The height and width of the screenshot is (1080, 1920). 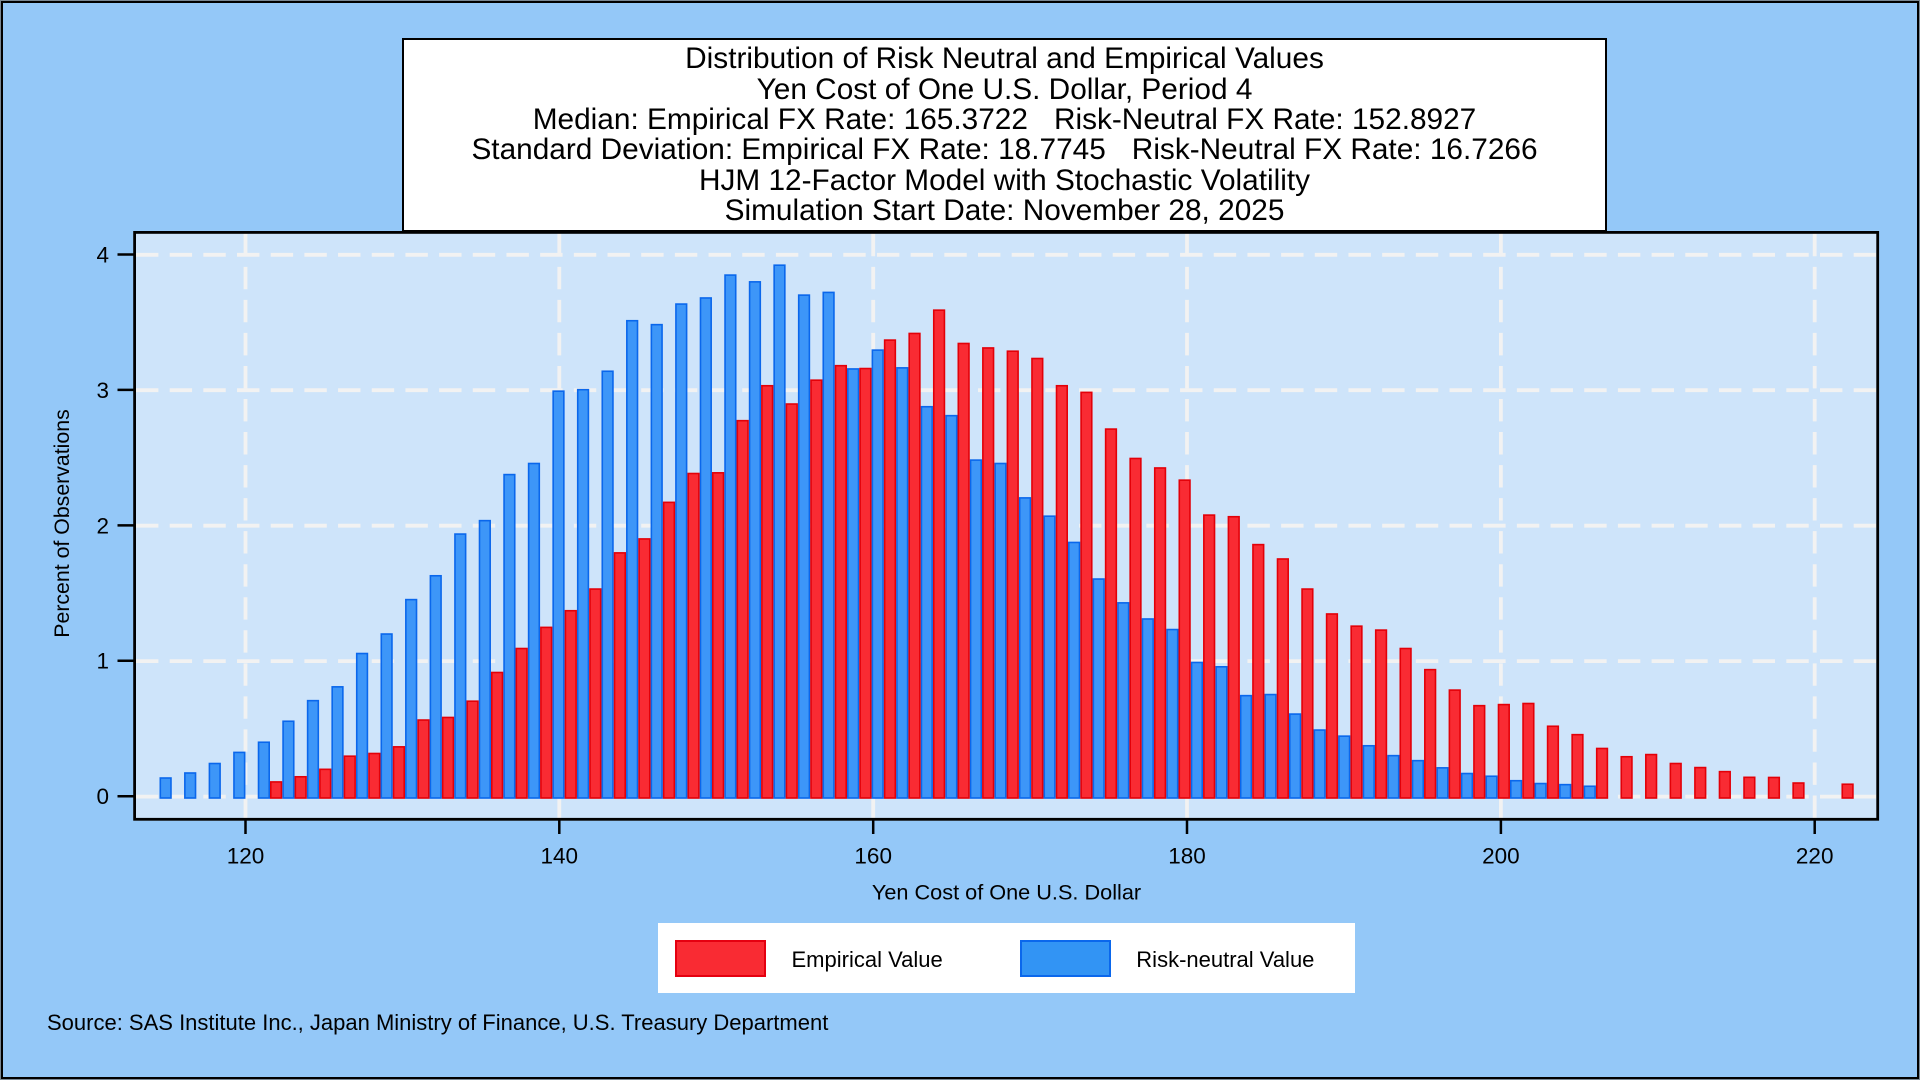 What do you see at coordinates (1501, 855) in the screenshot?
I see `svg-text: 200` at bounding box center [1501, 855].